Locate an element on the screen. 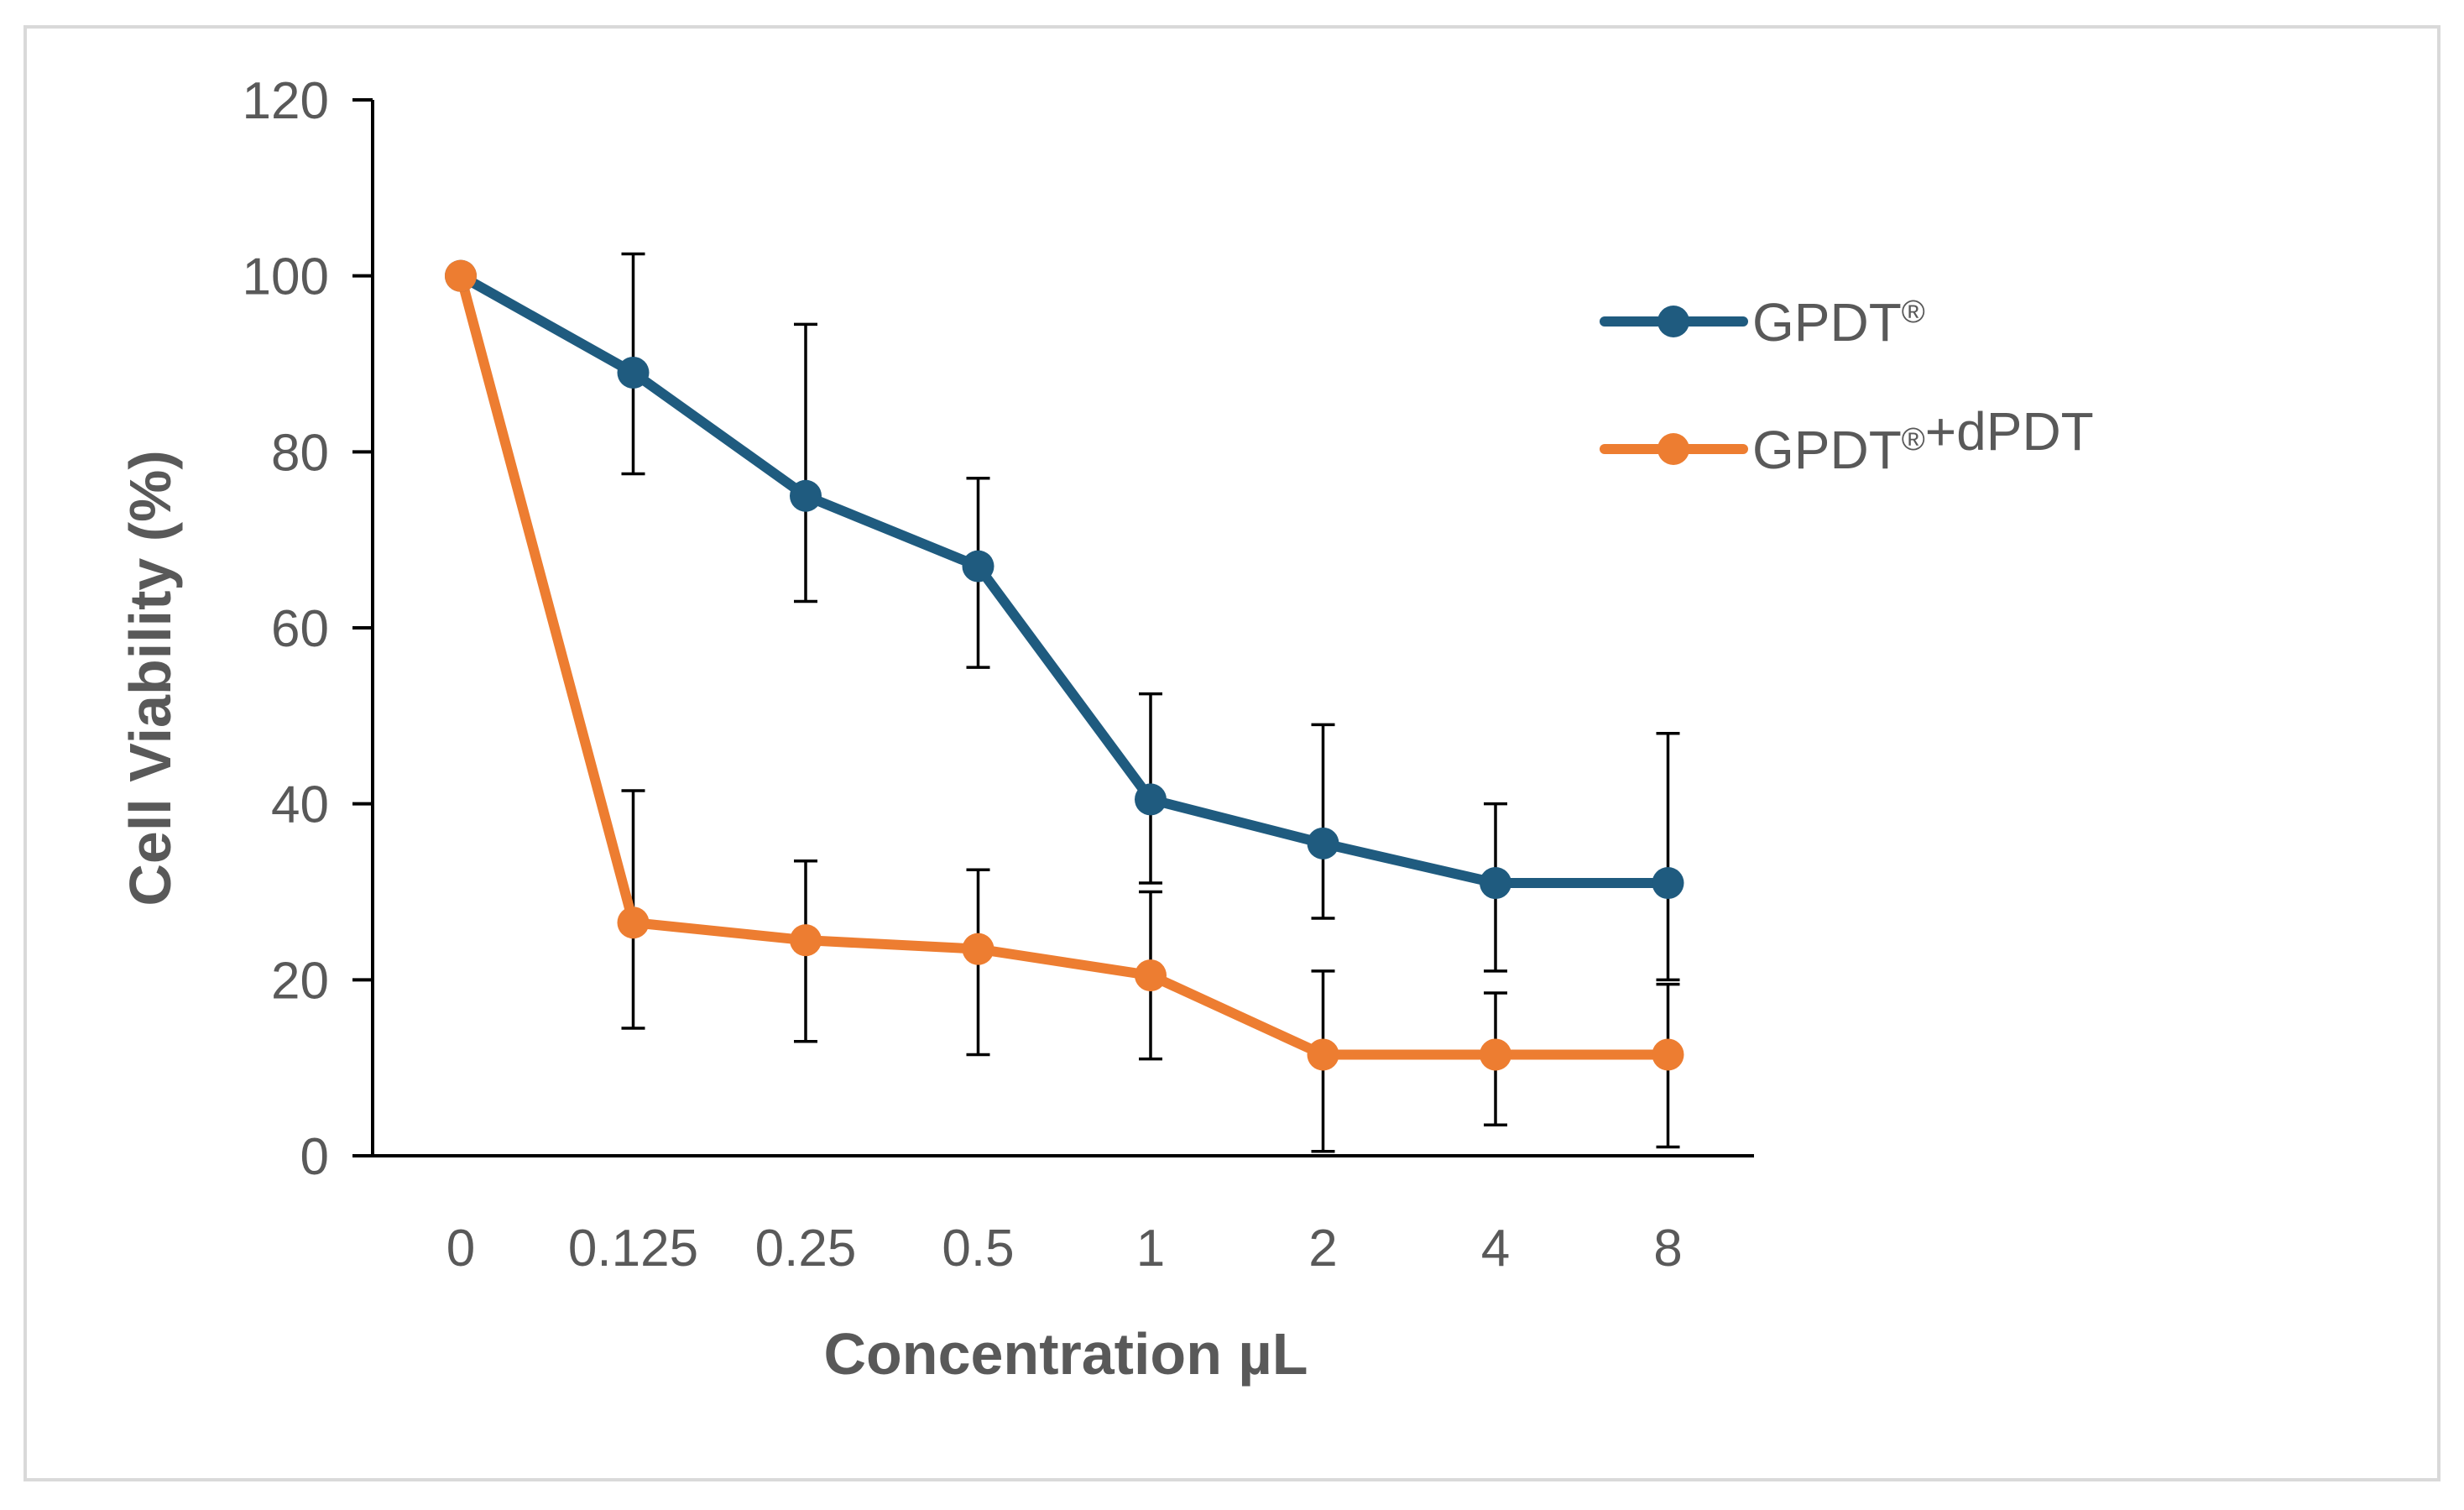 This screenshot has height=1510, width=2464. x-axis-title: Concentration µL is located at coordinates (1066, 1354).